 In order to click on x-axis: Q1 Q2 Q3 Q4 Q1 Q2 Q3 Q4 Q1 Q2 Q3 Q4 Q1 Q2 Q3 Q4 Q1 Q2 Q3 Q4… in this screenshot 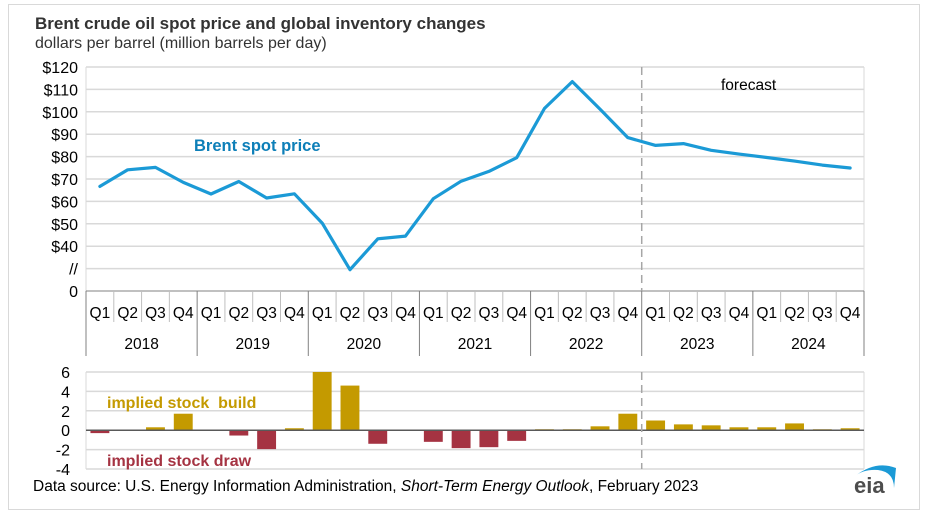, I will do `click(475, 323)`.